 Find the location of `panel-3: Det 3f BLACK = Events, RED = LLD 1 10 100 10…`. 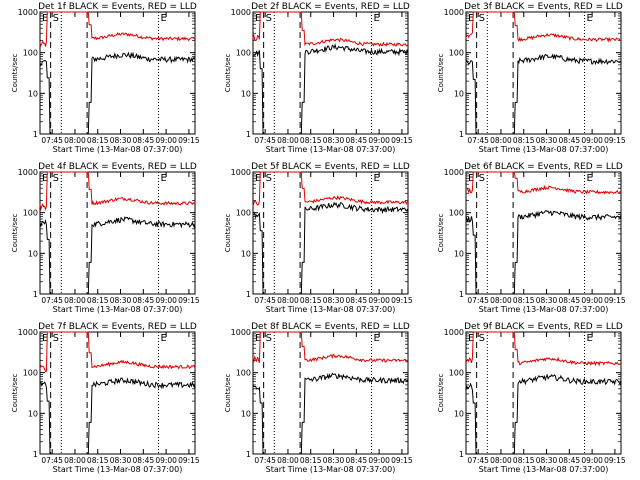

panel-3: Det 3f BLACK = Events, RED = LLD 1 10 100 10… is located at coordinates (531, 78).